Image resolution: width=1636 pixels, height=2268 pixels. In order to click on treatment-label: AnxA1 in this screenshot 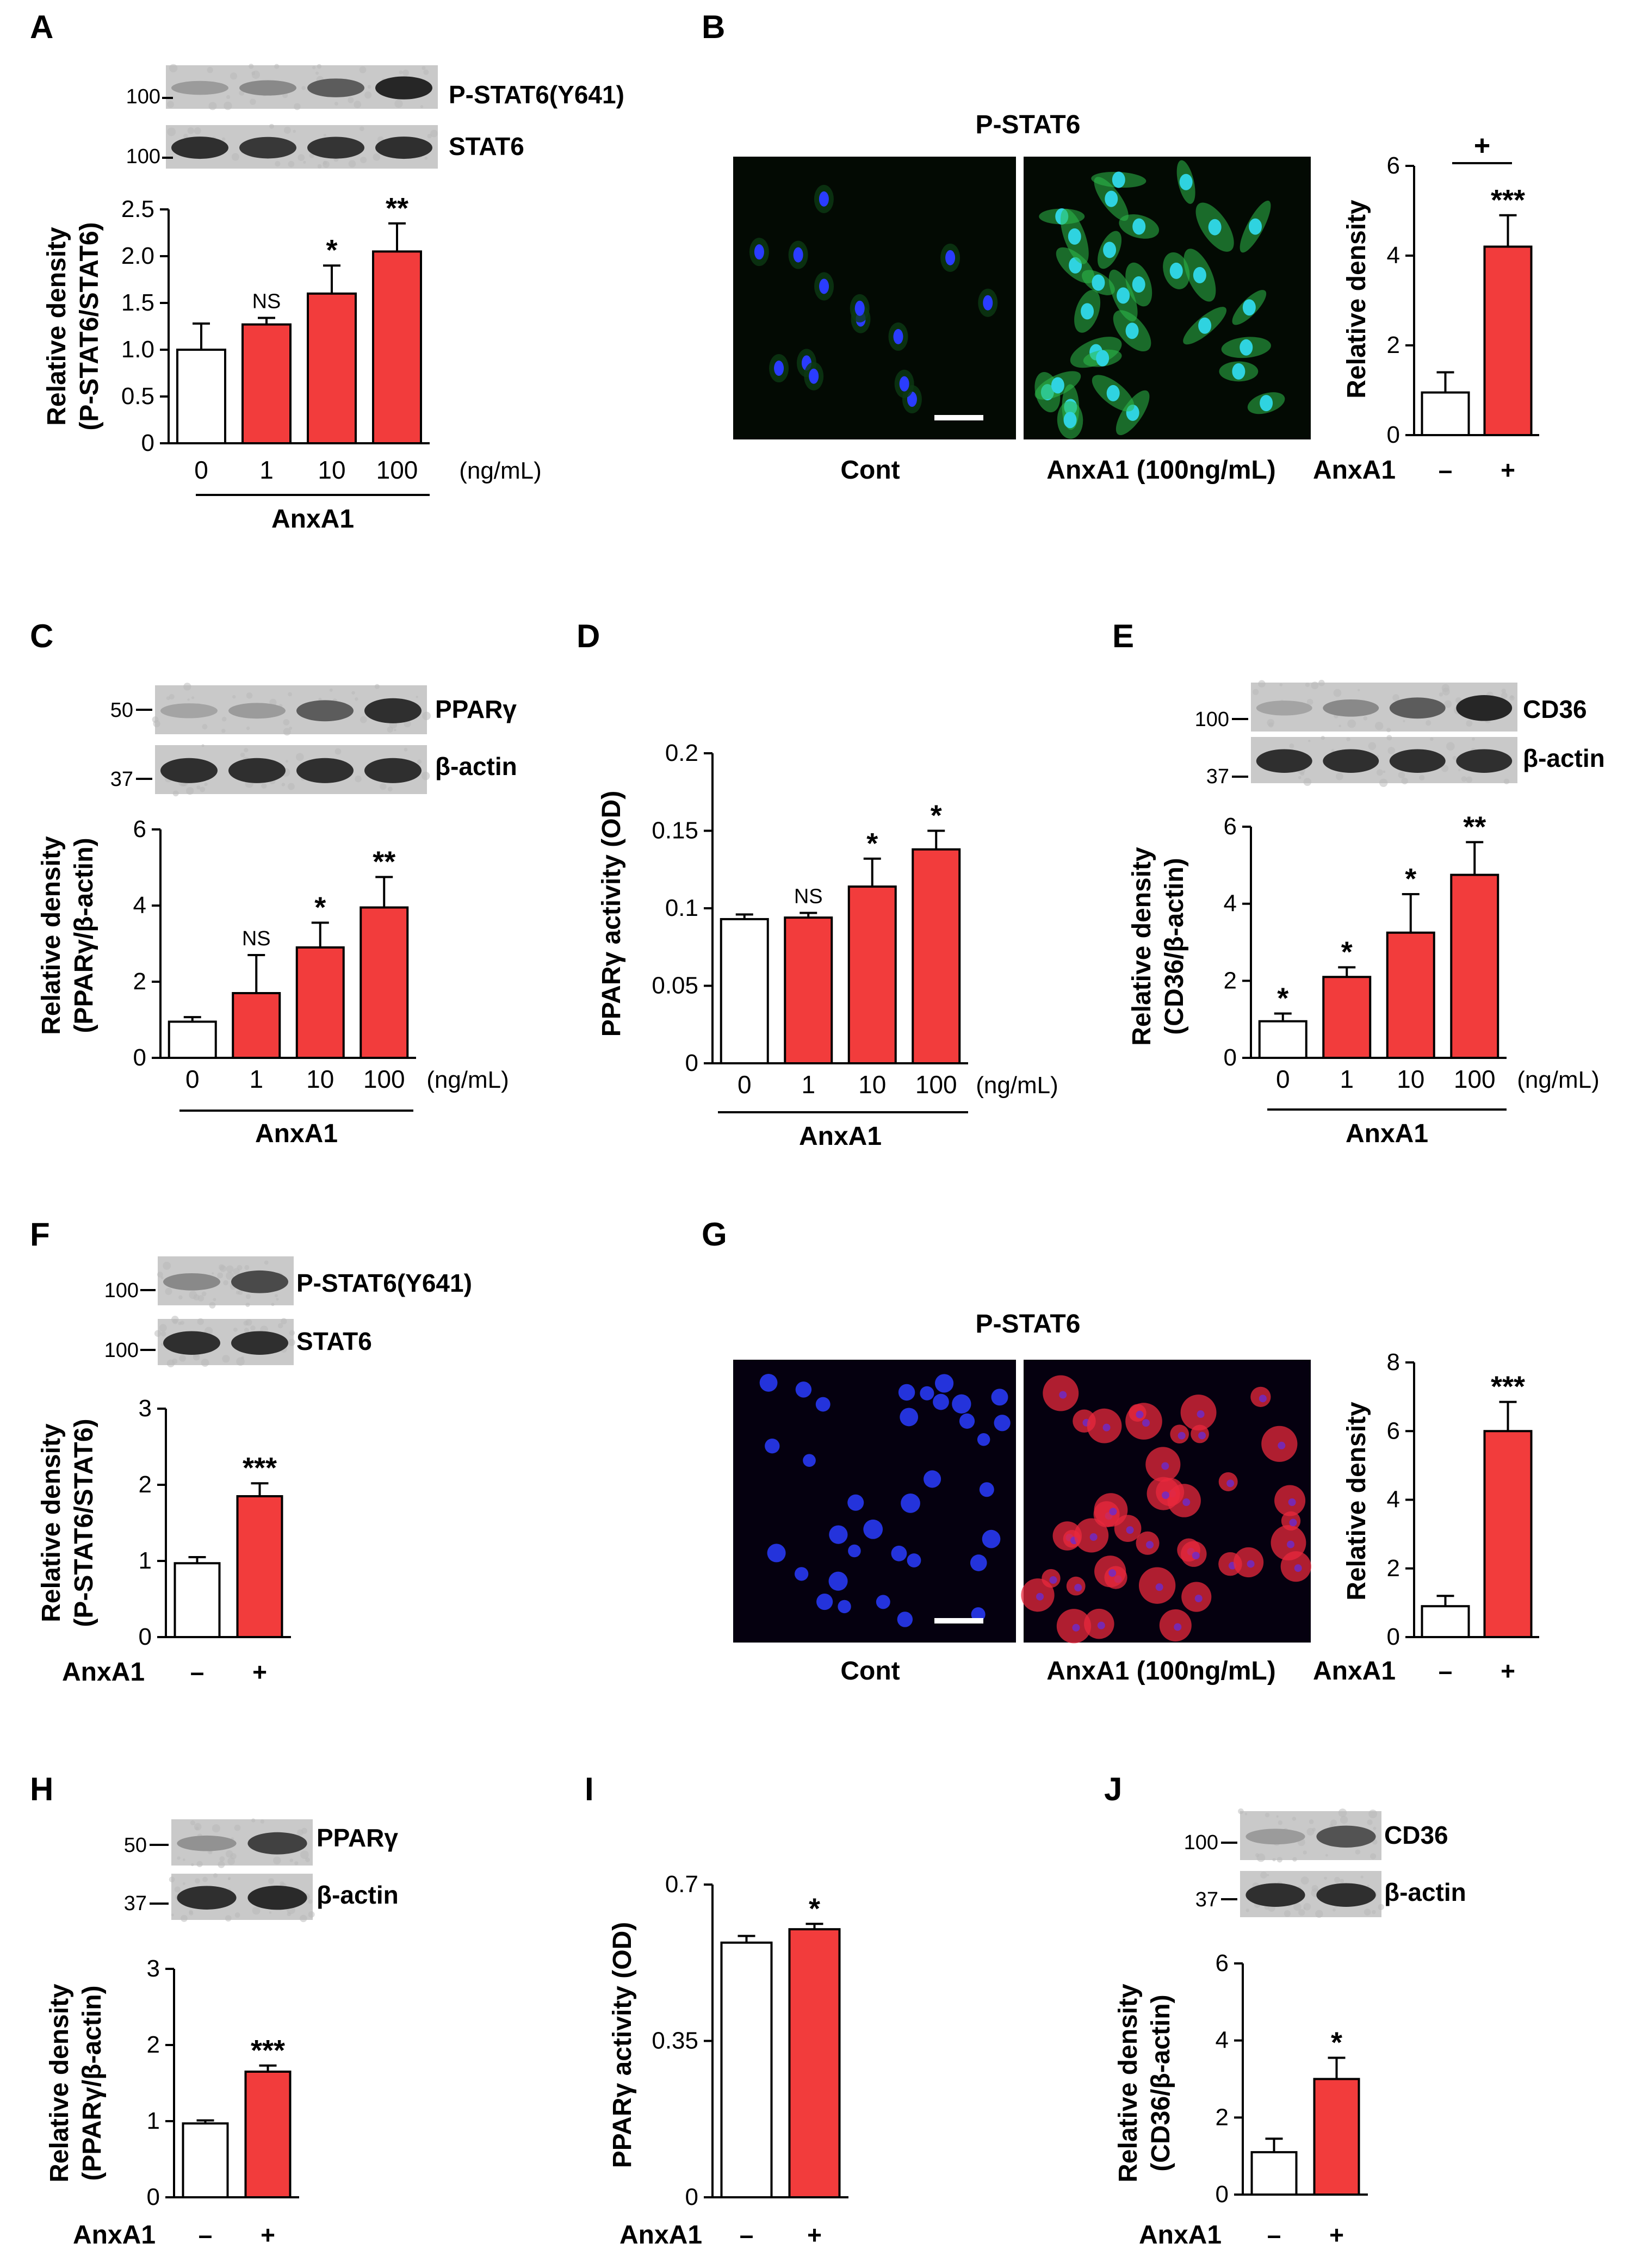, I will do `click(103, 1672)`.